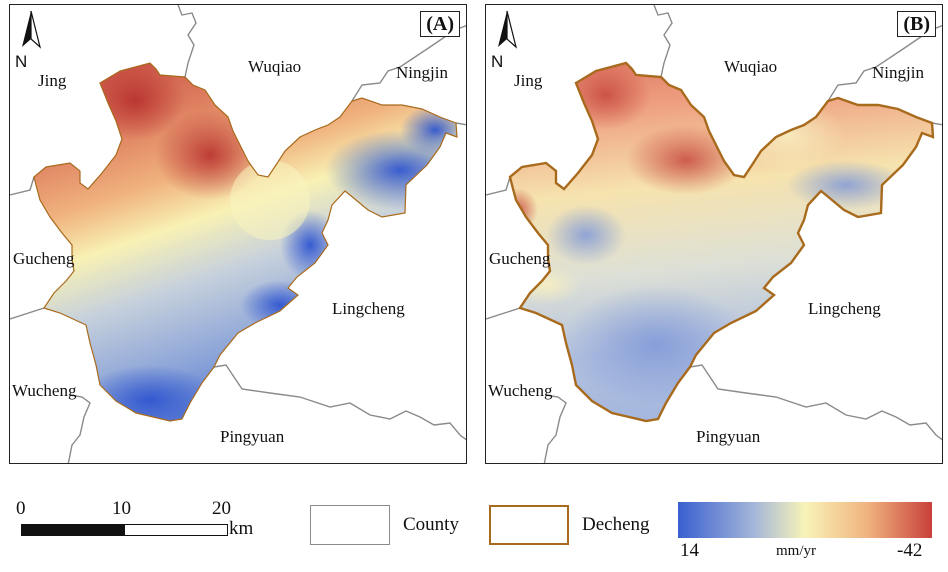  I want to click on scale-bar-black-segment, so click(73, 530).